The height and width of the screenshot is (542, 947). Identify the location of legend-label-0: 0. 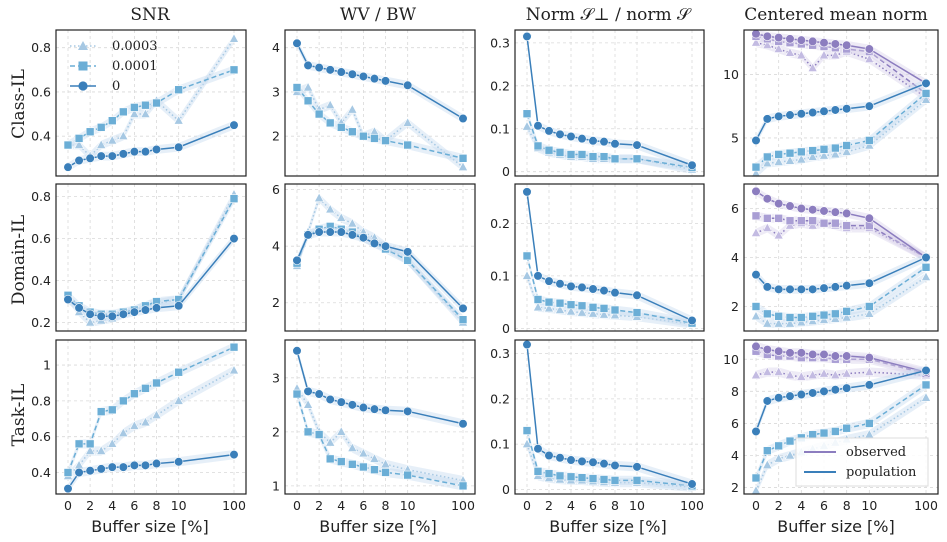
(116, 86).